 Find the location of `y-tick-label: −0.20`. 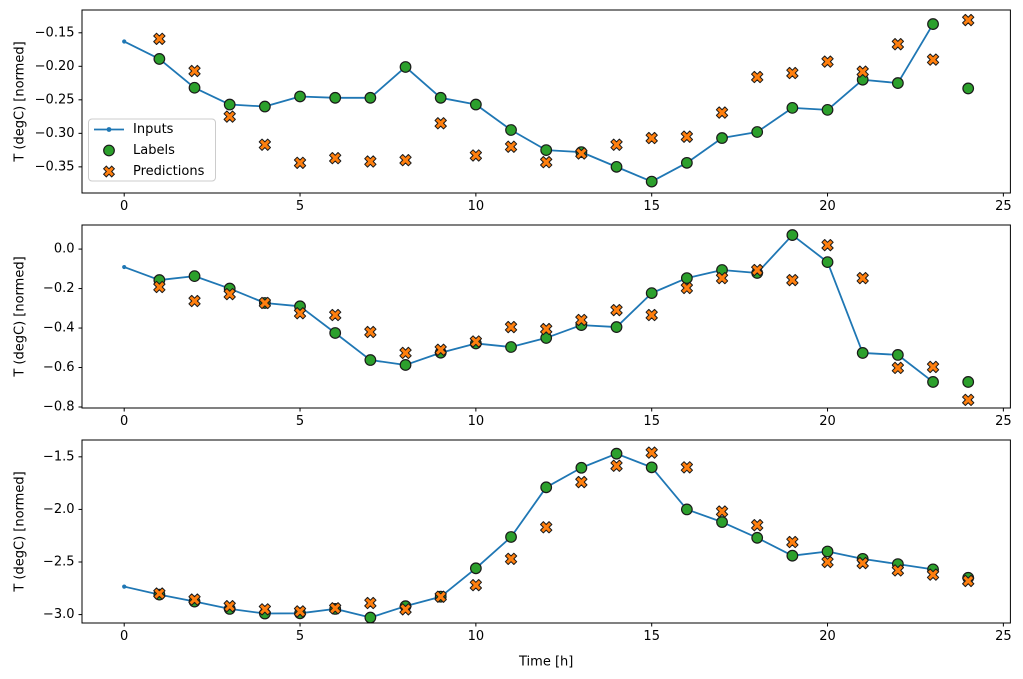

y-tick-label: −0.20 is located at coordinates (55, 66).